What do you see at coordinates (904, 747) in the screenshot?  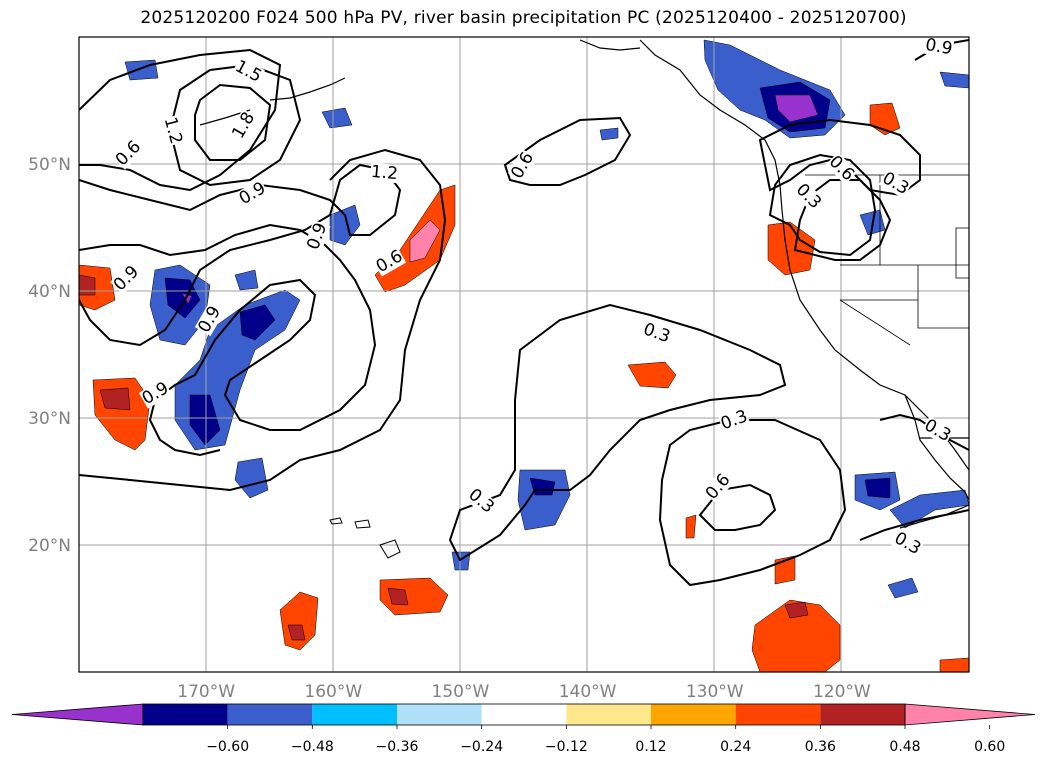 I see `colorbar-tick-label: 0.48` at bounding box center [904, 747].